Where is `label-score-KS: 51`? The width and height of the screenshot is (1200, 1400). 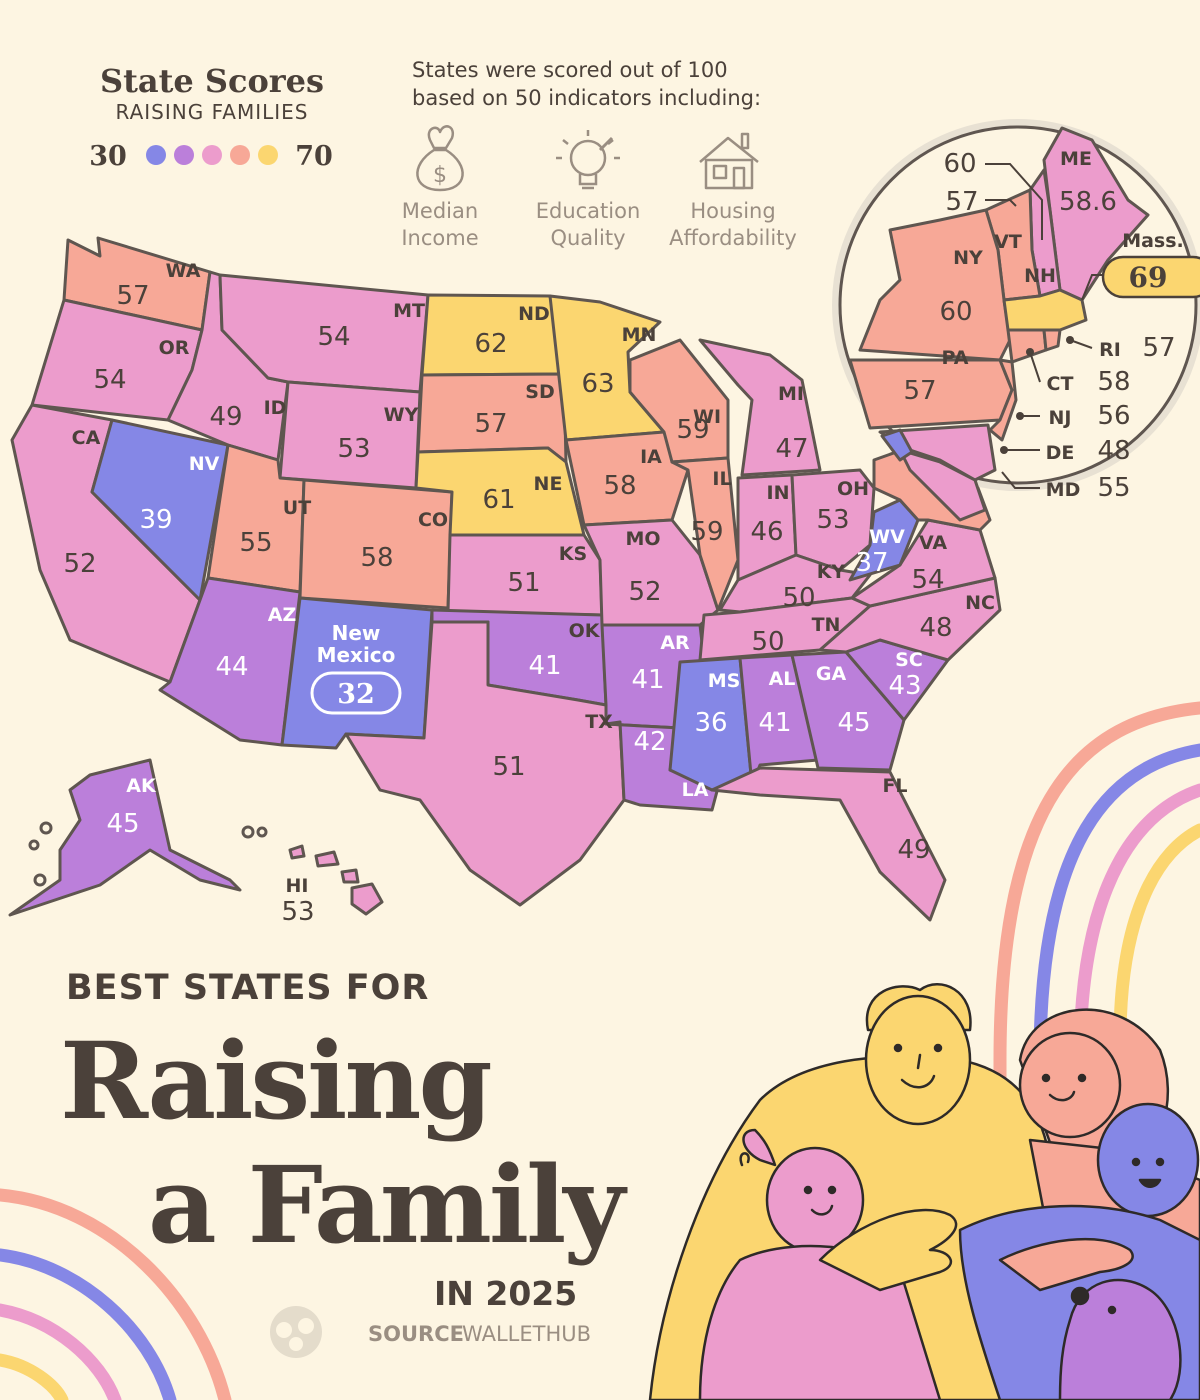 label-score-KS: 51 is located at coordinates (523, 583).